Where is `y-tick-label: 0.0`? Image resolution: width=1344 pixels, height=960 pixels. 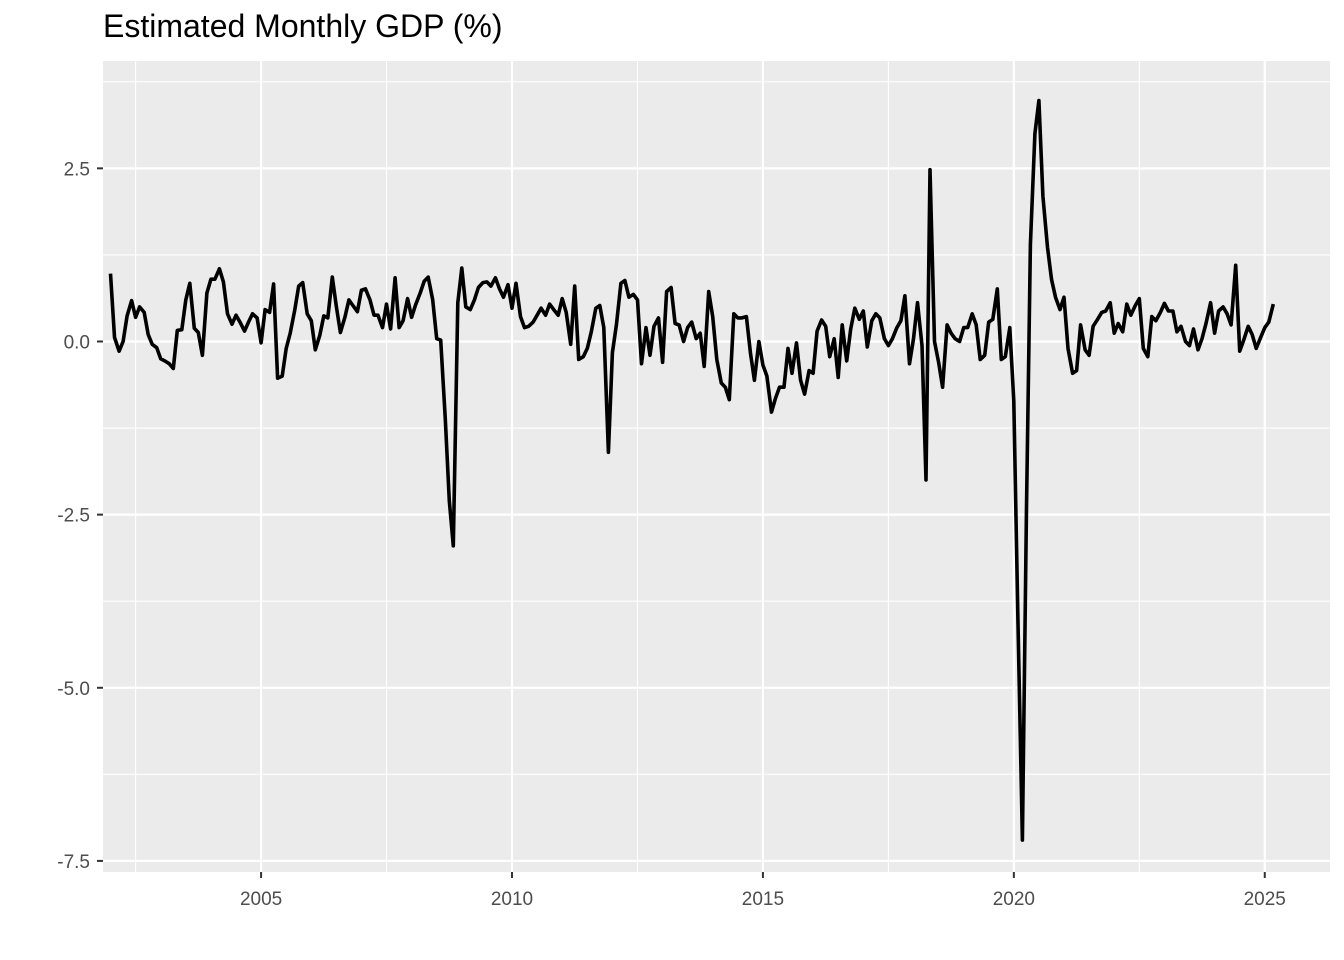 y-tick-label: 0.0 is located at coordinates (77, 342).